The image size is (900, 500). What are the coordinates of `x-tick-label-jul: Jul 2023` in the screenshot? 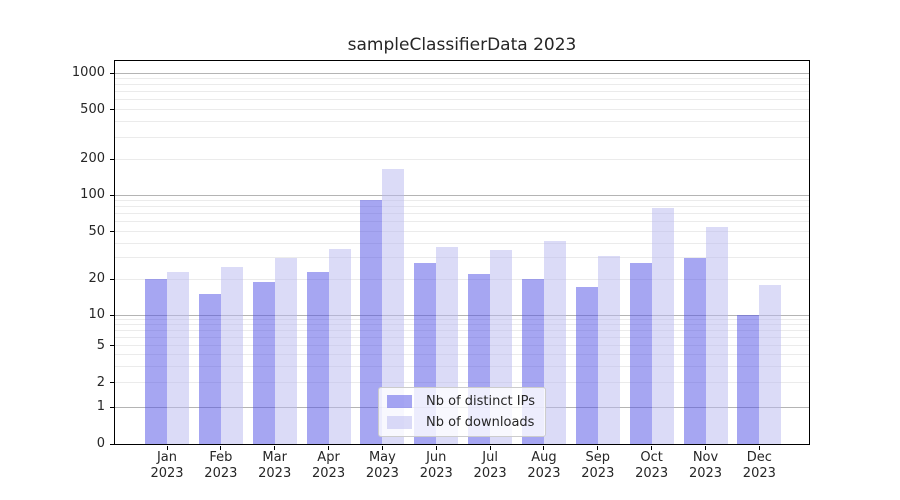 It's located at (490, 466).